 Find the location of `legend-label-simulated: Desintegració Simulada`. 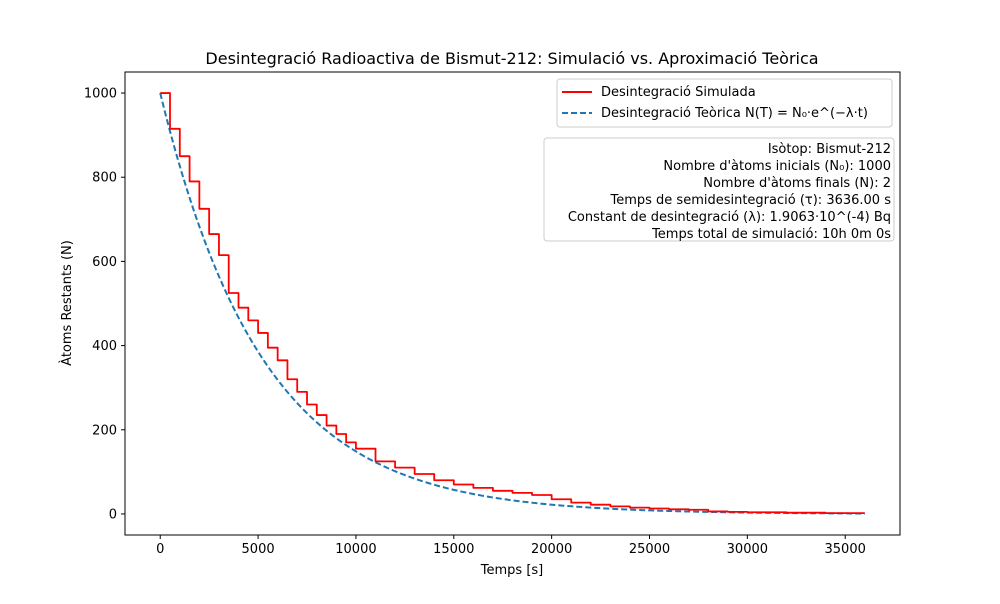

legend-label-simulated: Desintegració Simulada is located at coordinates (678, 92).